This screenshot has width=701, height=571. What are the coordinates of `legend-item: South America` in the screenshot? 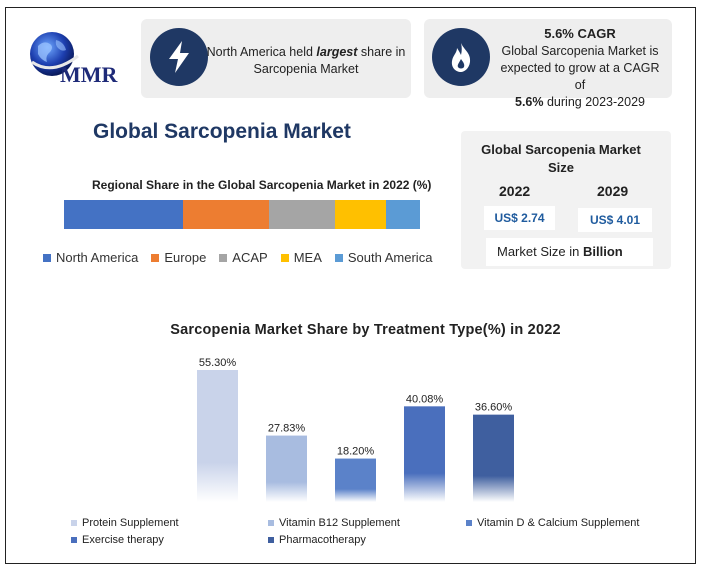 It's located at (383, 257).